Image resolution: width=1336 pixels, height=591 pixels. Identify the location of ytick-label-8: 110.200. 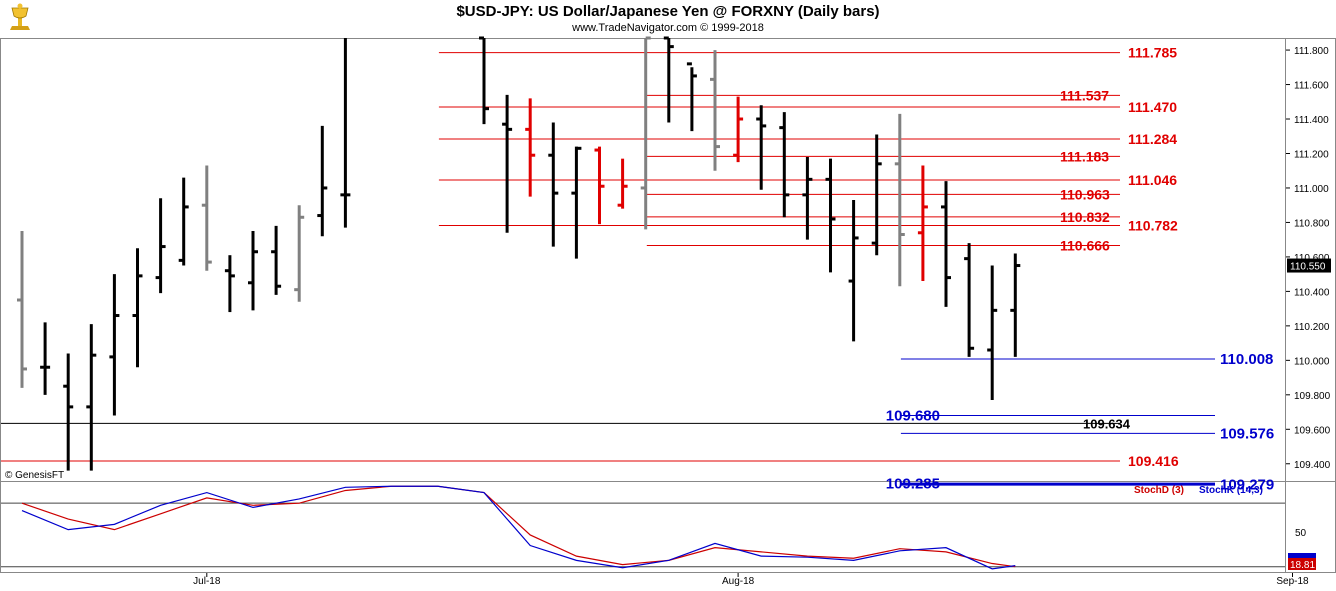
(1312, 327).